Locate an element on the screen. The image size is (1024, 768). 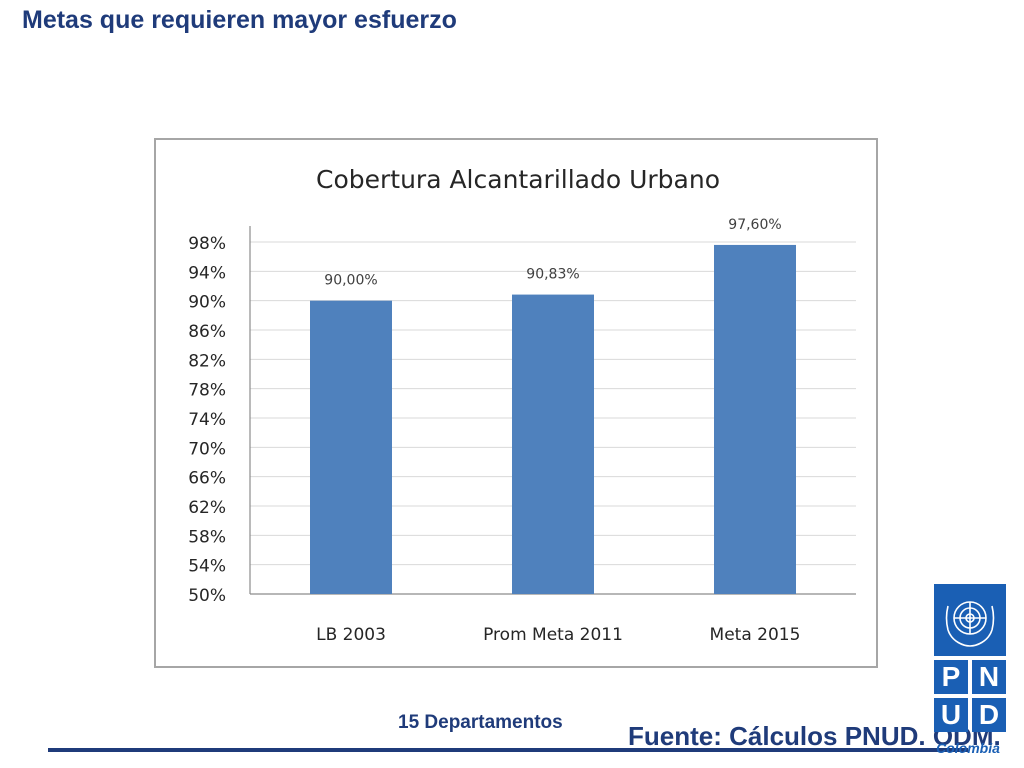
y-tick-label: 94% is located at coordinates (207, 273).